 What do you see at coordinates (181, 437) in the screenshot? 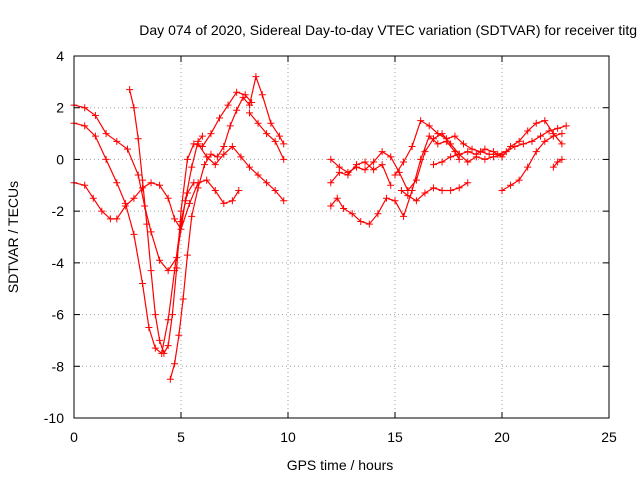
I see `x-tick-label: 5` at bounding box center [181, 437].